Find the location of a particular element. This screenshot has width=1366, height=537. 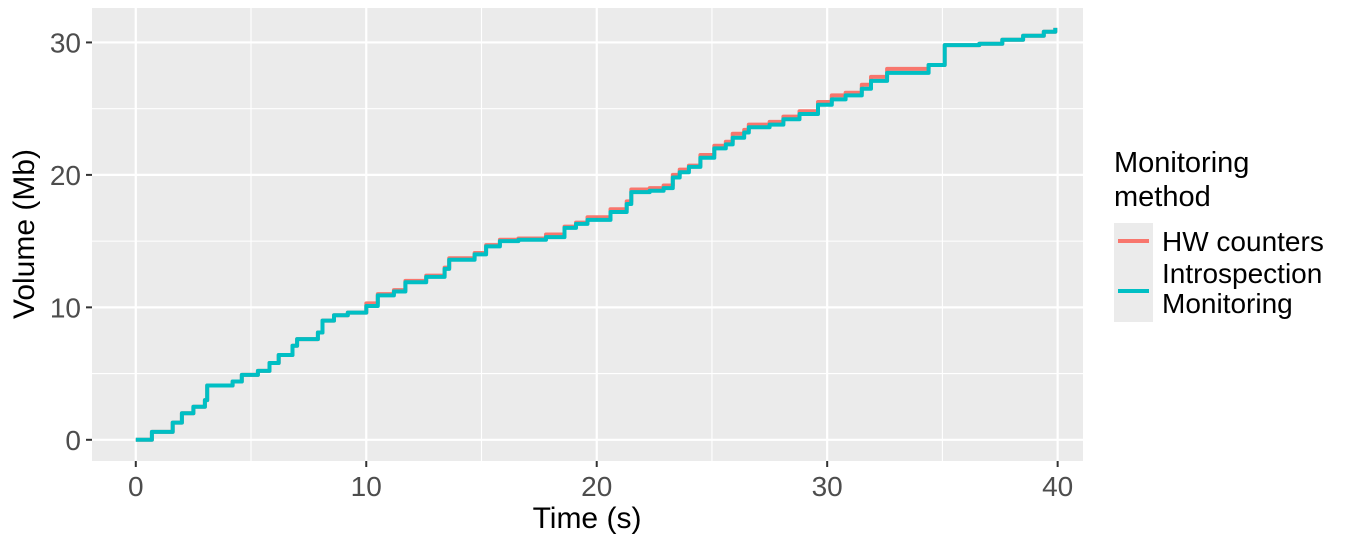

y-axis: 0 10 20 30 is located at coordinates (71, 241).